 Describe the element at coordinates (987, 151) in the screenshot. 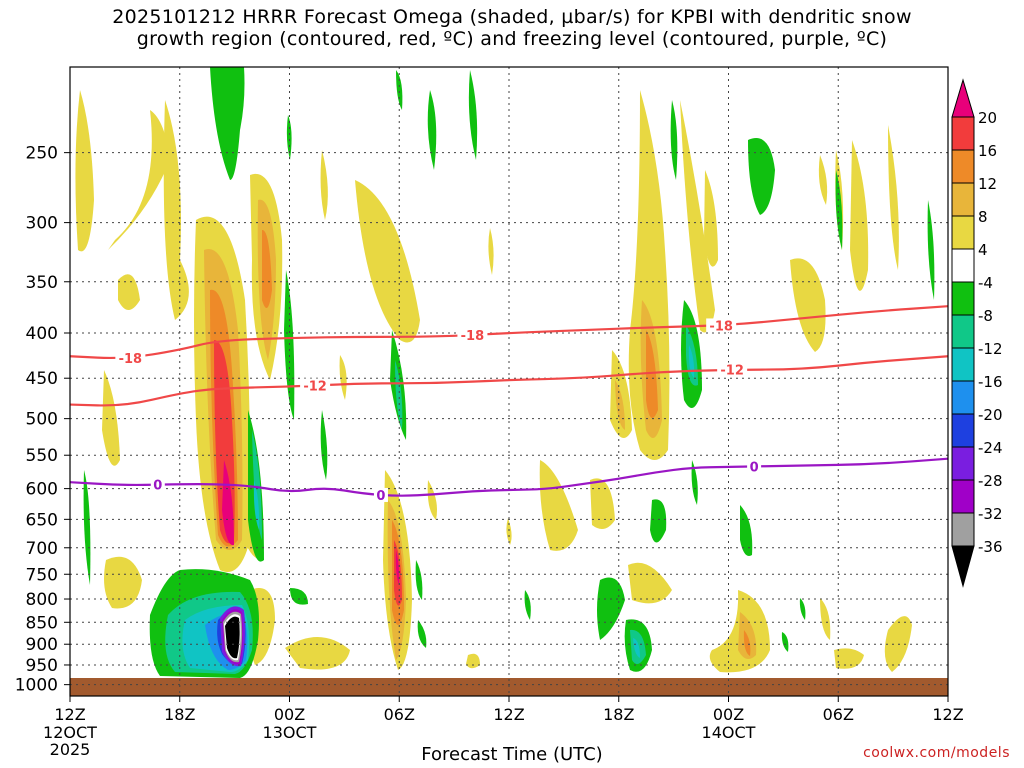

I see `colorbar-label: 16` at that location.